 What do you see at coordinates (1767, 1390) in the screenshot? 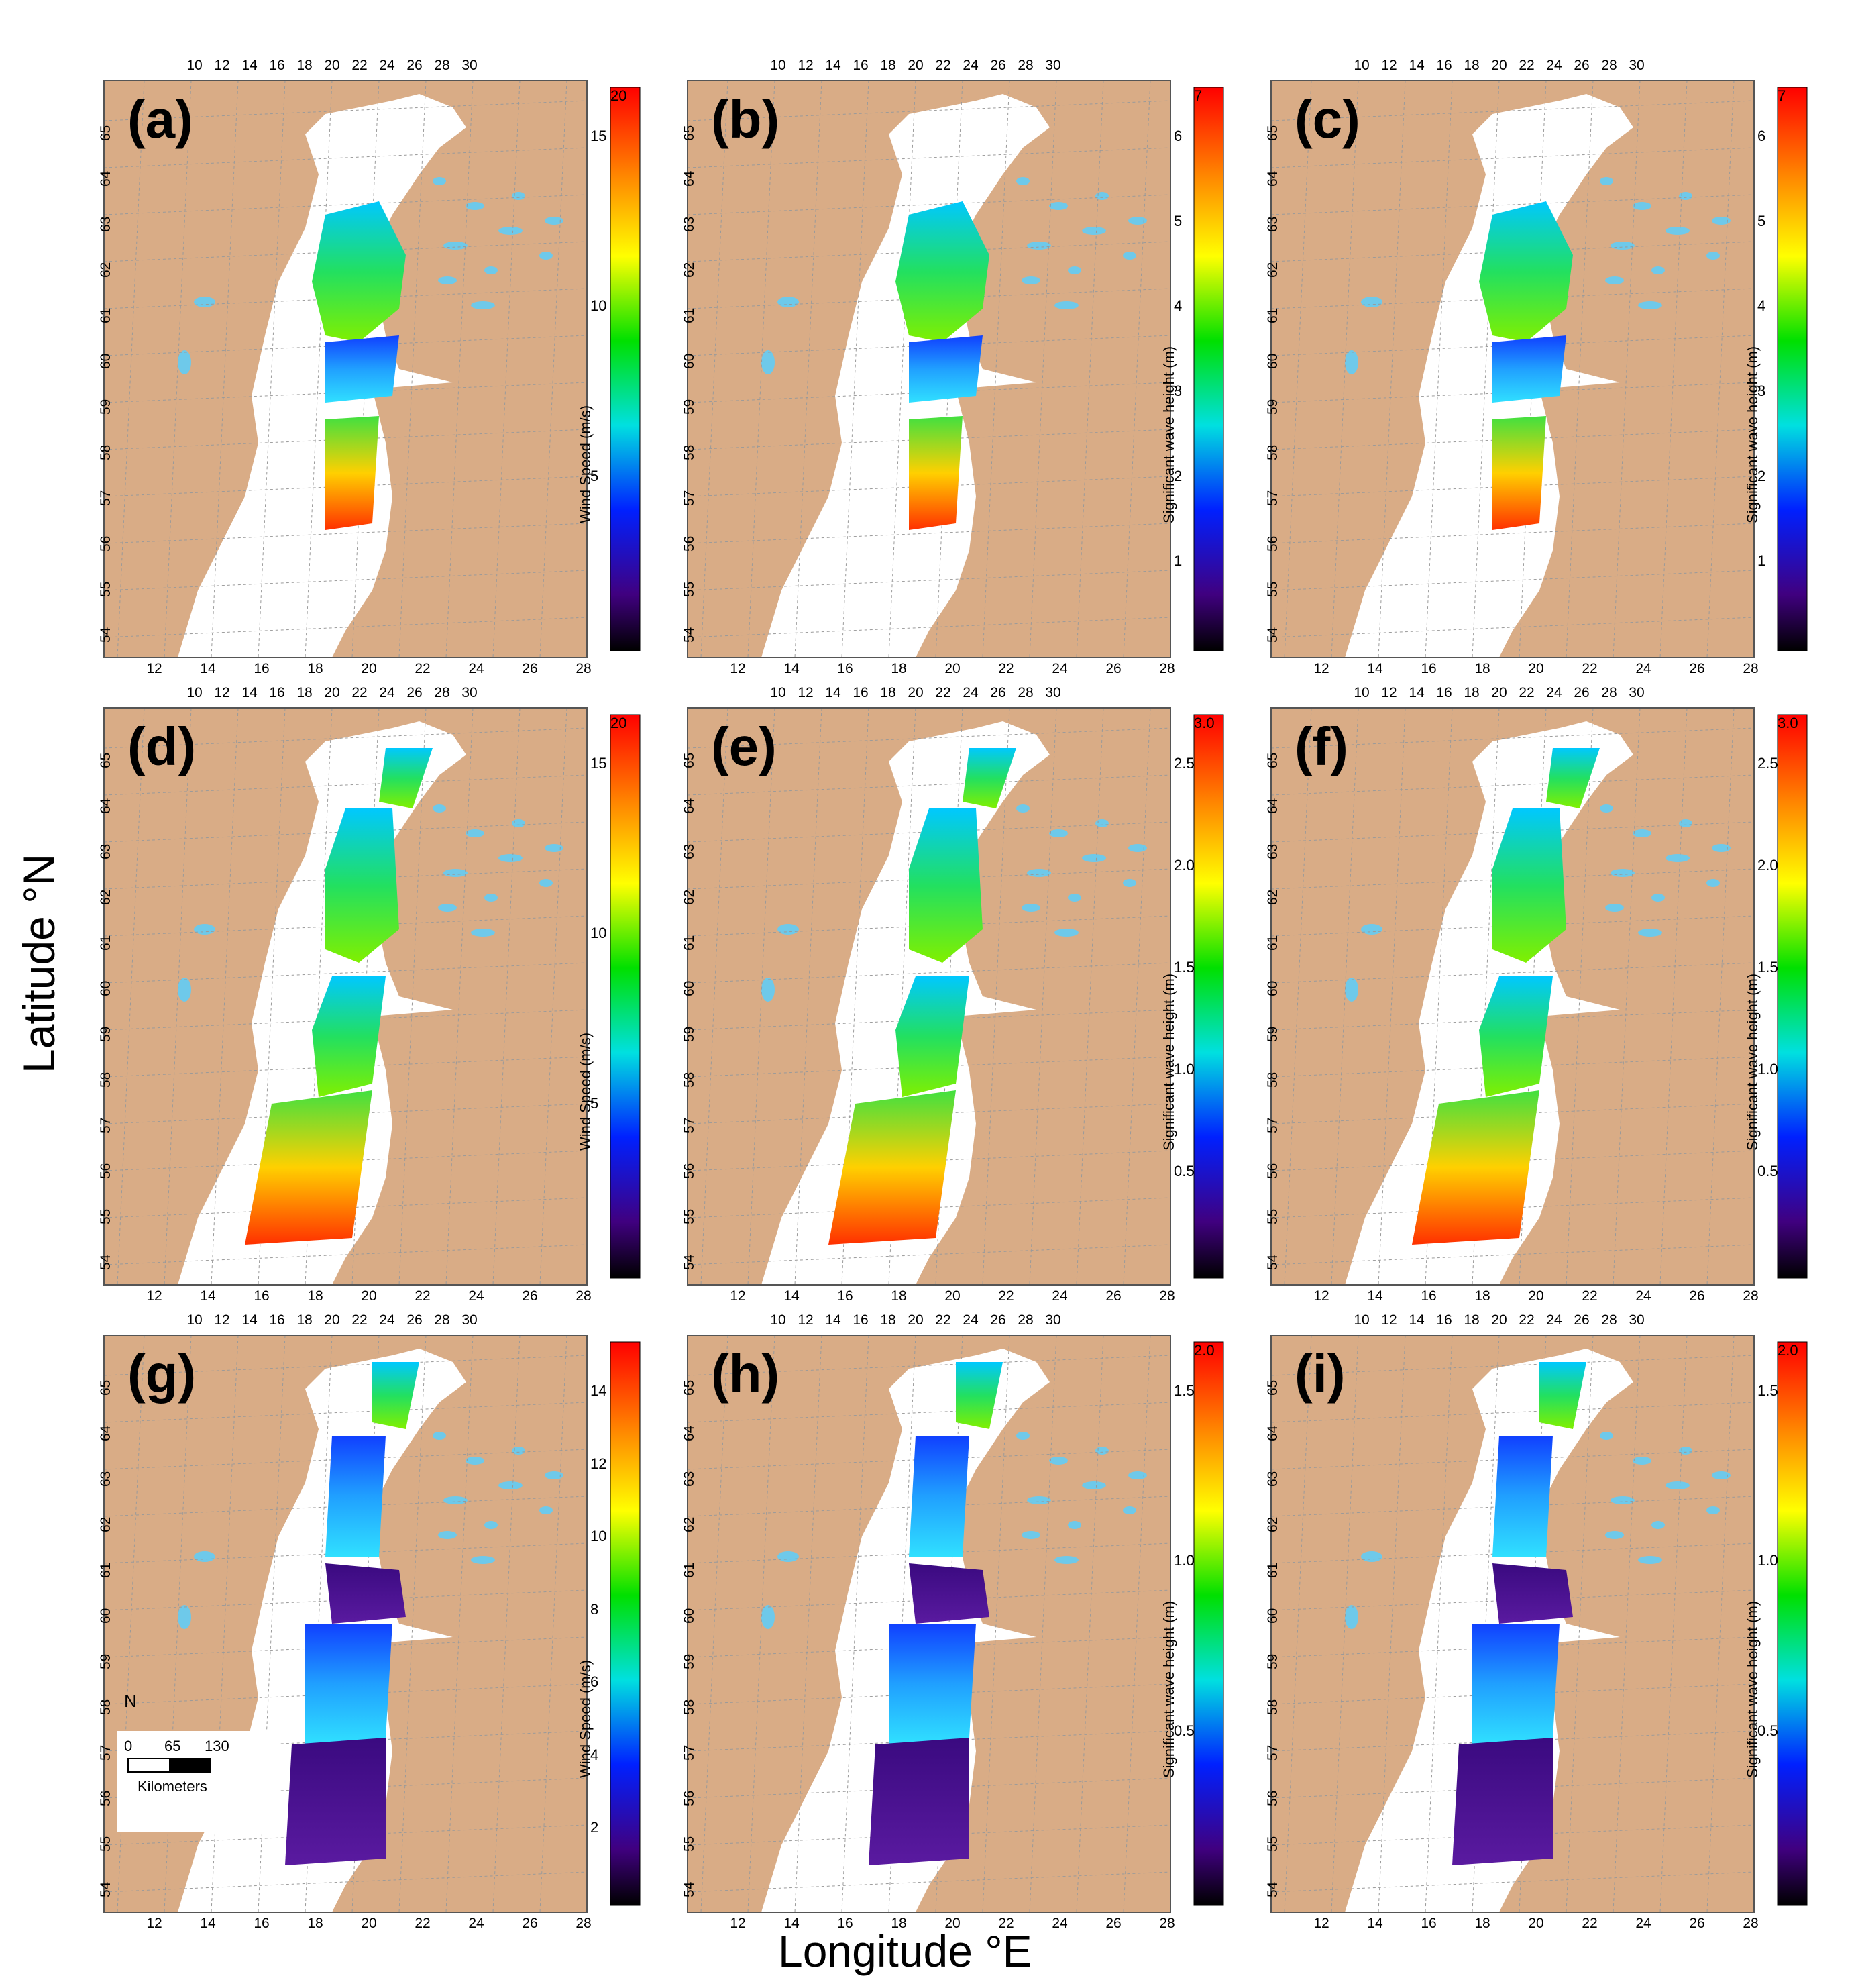
I see `colorbar-tick: 1.5` at bounding box center [1767, 1390].